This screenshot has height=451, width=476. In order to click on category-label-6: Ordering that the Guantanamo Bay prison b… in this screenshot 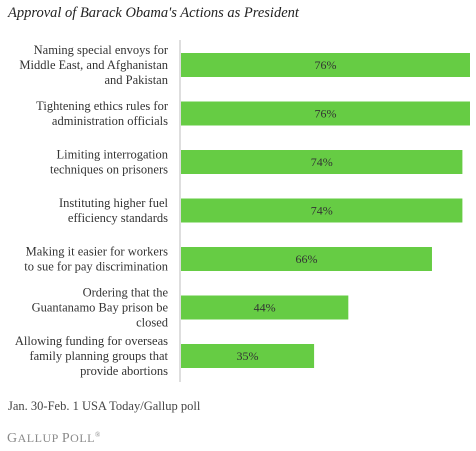, I will do `click(100, 308)`.